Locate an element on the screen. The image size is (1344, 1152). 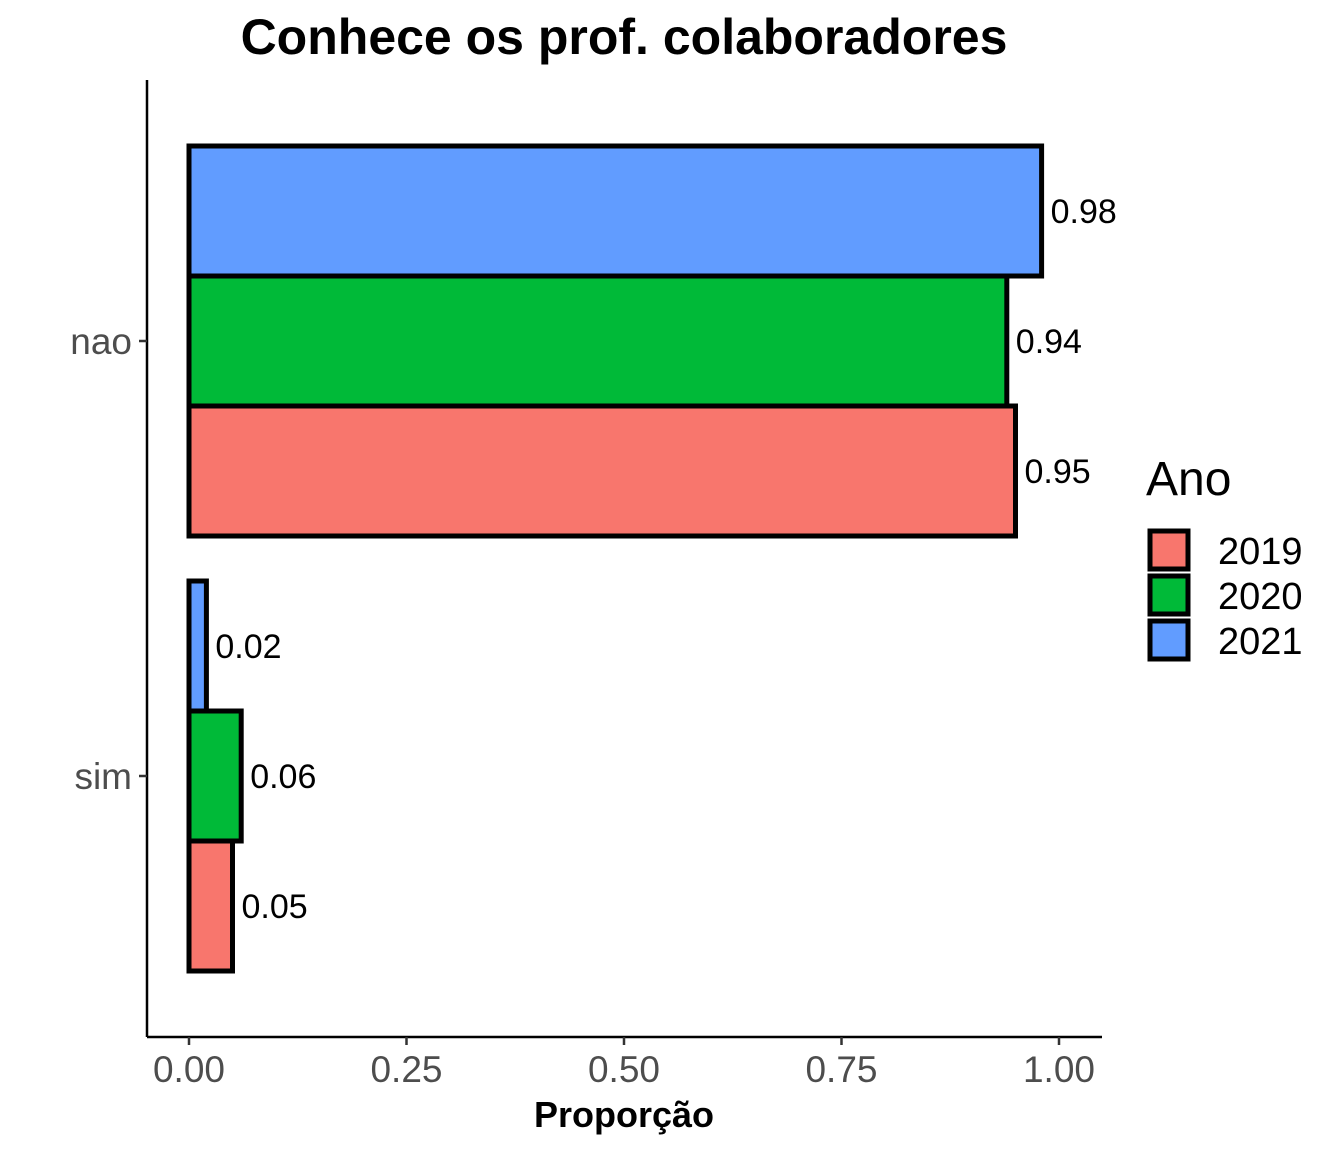
data-label-nao-2020: 0.94 is located at coordinates (1049, 342).